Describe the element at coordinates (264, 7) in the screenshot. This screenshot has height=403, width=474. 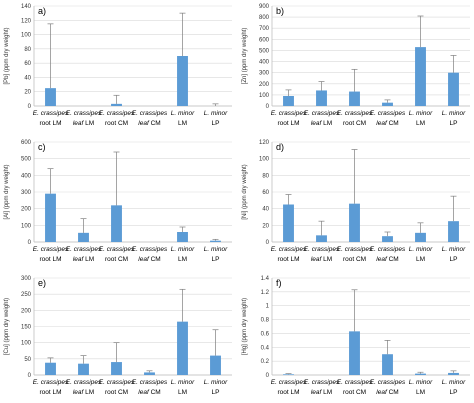
I see `y-tick-label: 900` at that location.